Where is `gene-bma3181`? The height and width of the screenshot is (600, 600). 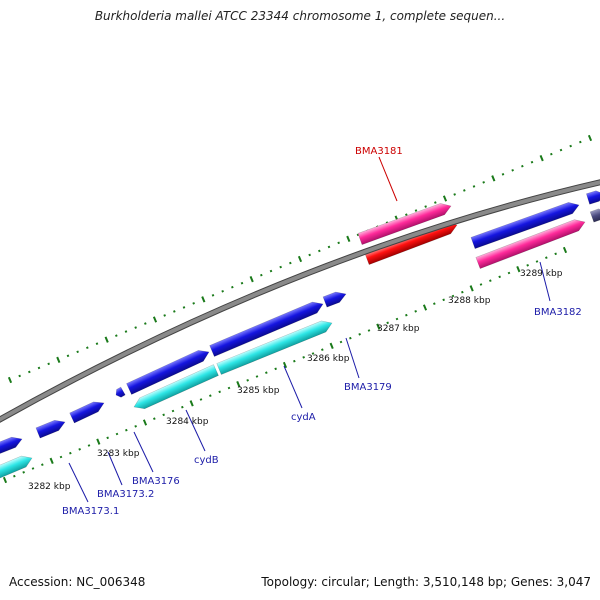 gene-bma3181 is located at coordinates (405, 222).